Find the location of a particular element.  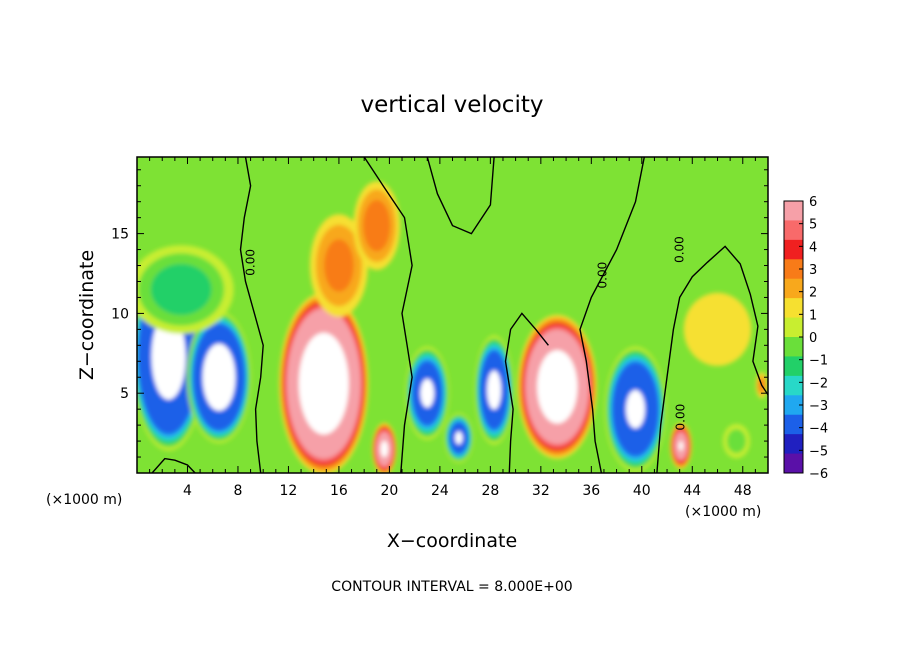

x-axis-title: X−coordinate is located at coordinates (452, 541).